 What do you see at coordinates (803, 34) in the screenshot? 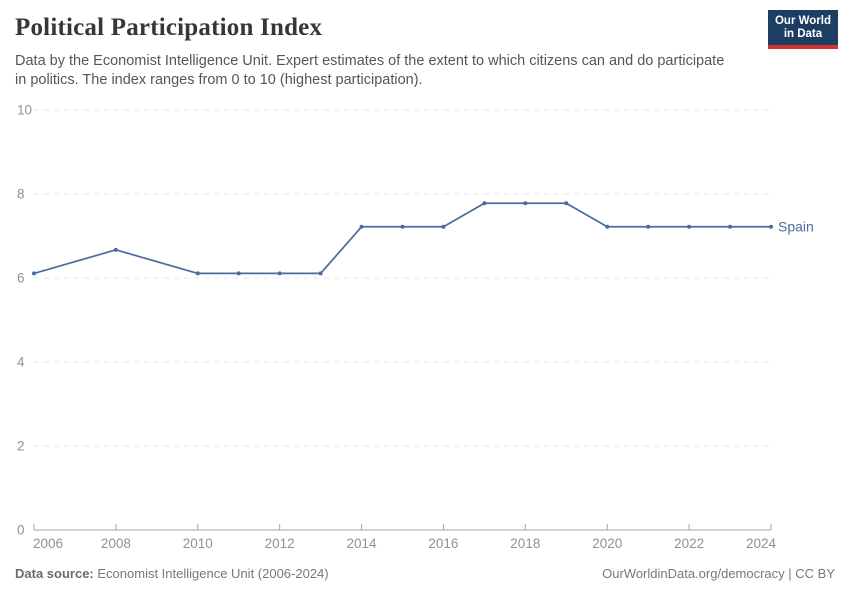
I see `owid-logo-line-2: in Data` at bounding box center [803, 34].